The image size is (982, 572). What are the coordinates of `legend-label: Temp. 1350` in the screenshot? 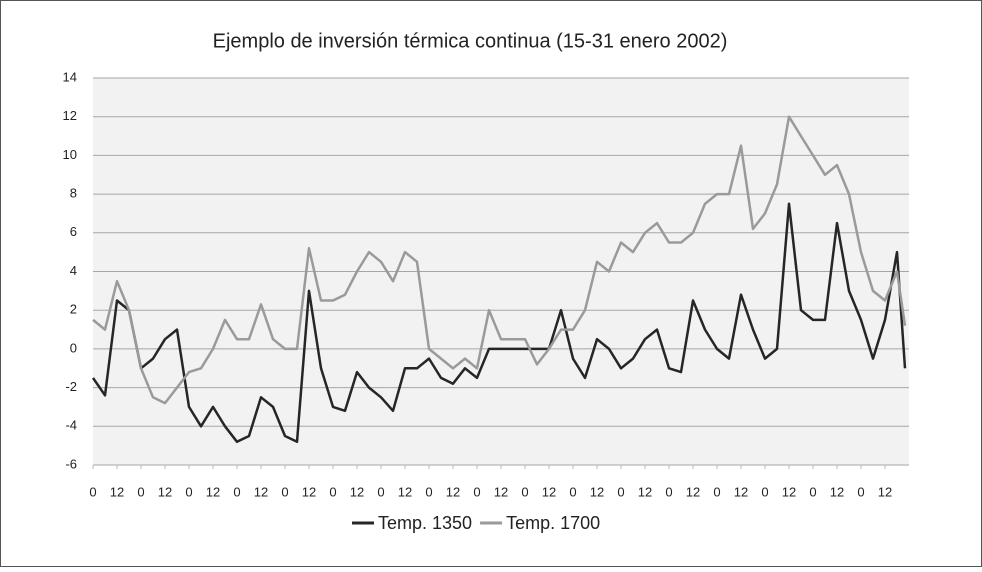 It's located at (425, 523).